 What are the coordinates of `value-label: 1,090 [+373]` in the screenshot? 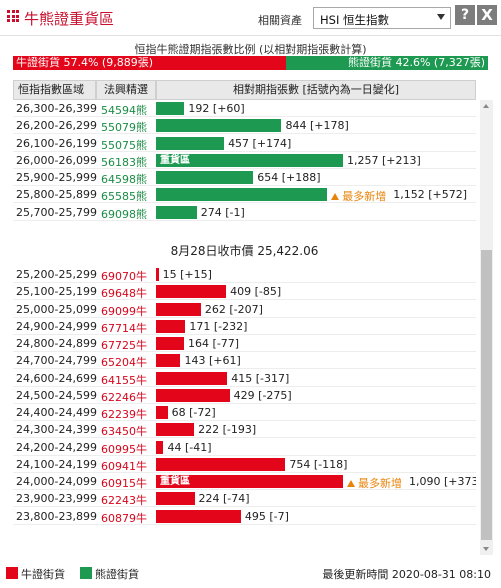 It's located at (442, 481).